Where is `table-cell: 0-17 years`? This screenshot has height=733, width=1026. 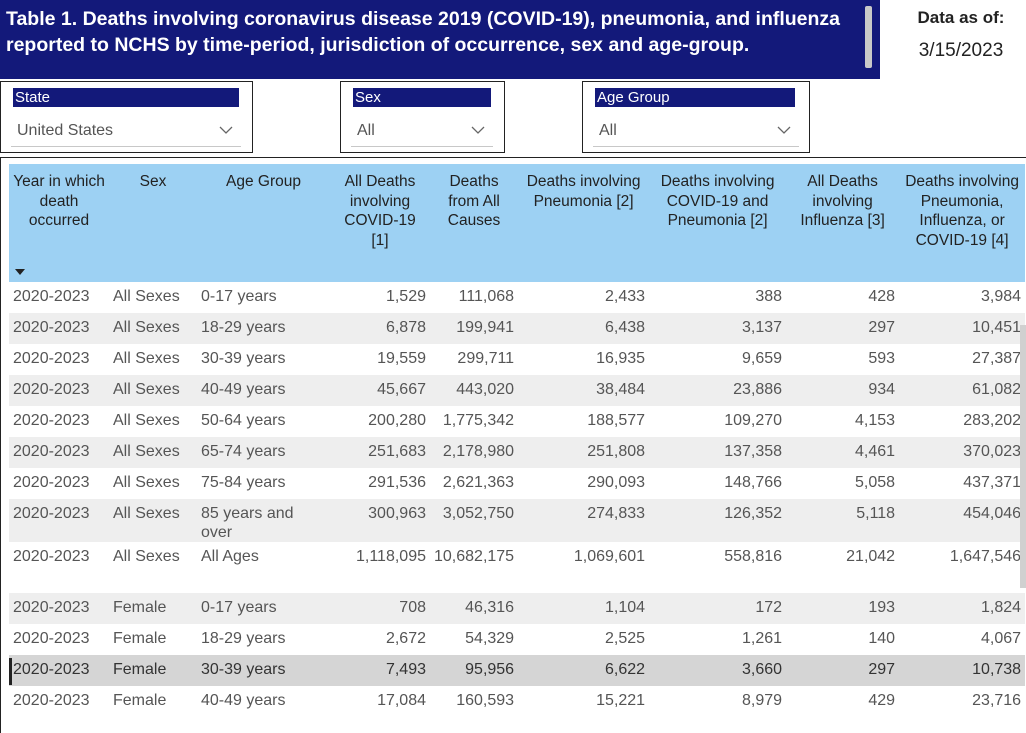
table-cell: 0-17 years is located at coordinates (263, 297).